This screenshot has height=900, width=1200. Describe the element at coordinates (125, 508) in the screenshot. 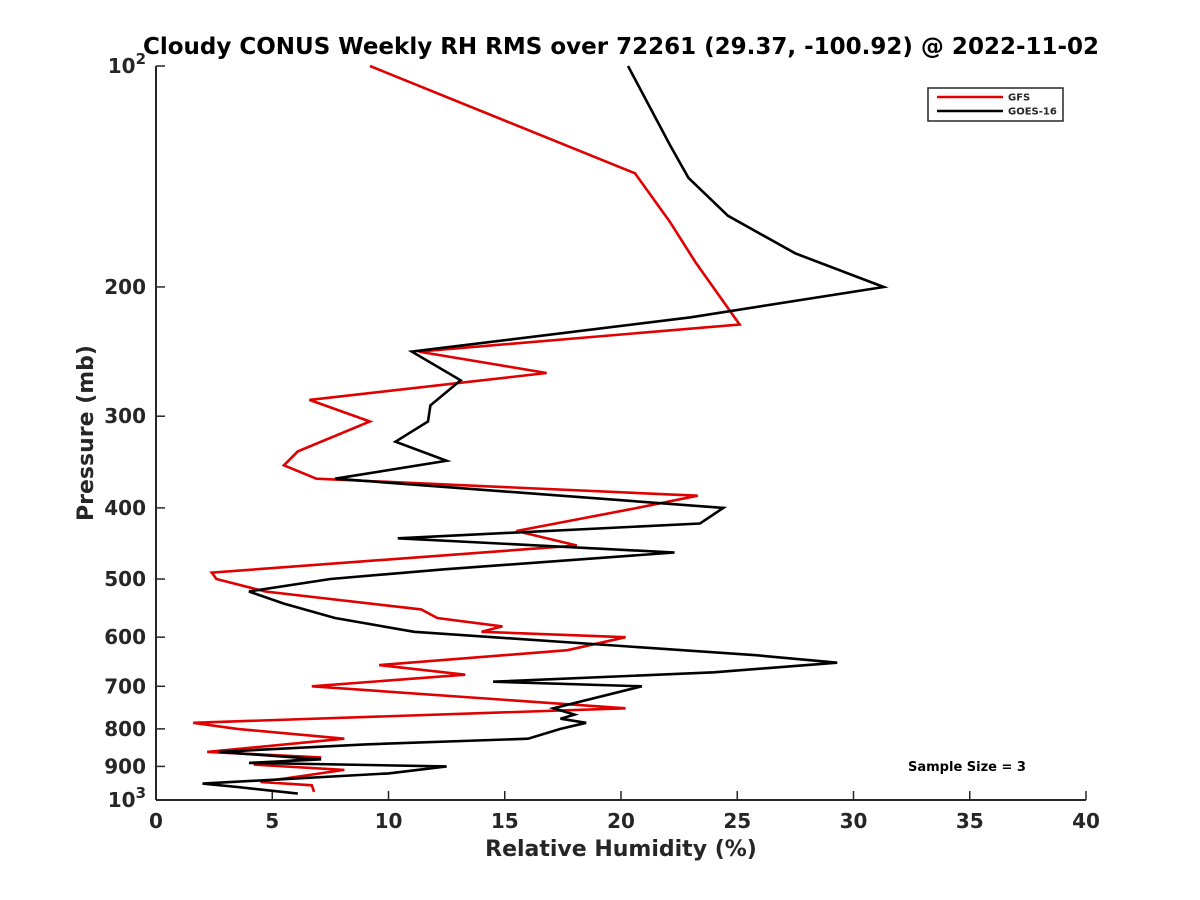

I see `y-tick-label: 400` at that location.